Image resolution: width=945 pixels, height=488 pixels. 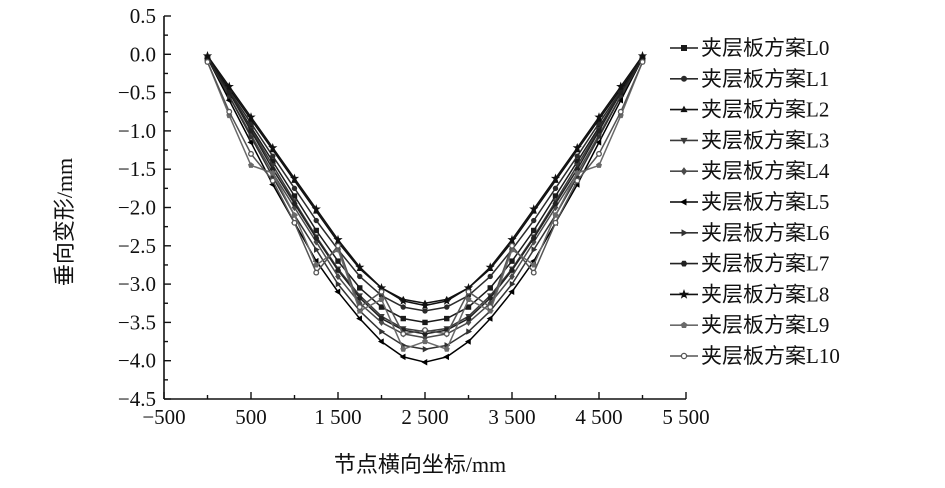 What do you see at coordinates (765, 48) in the screenshot?
I see `legend-label: 夹层板方案L0` at bounding box center [765, 48].